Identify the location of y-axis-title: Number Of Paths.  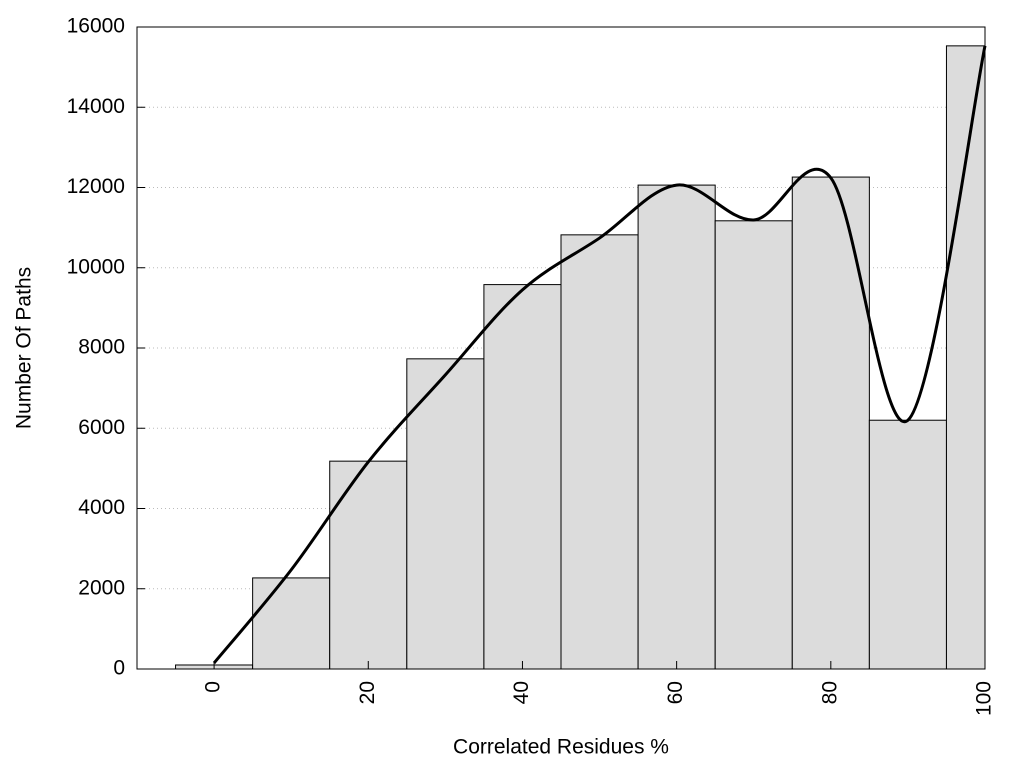
(24, 348).